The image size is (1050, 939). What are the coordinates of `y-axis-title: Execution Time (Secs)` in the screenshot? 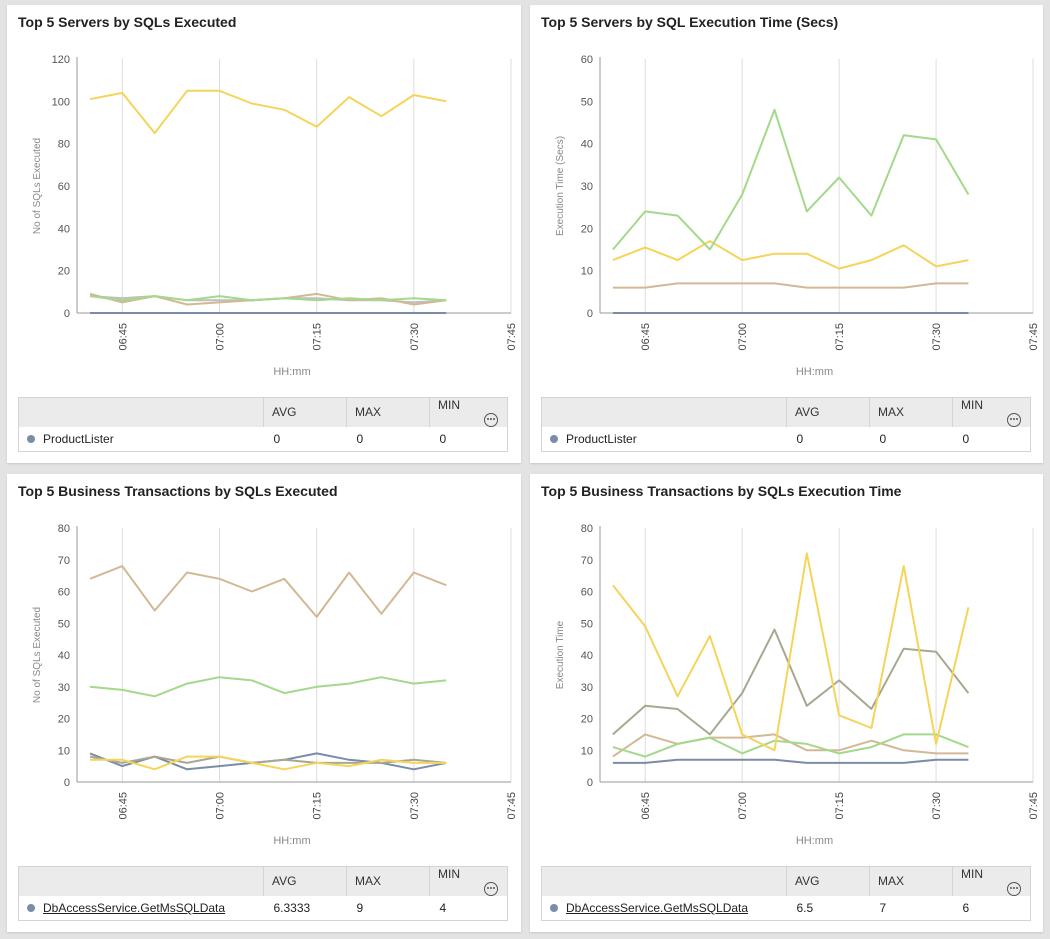 It's located at (560, 186).